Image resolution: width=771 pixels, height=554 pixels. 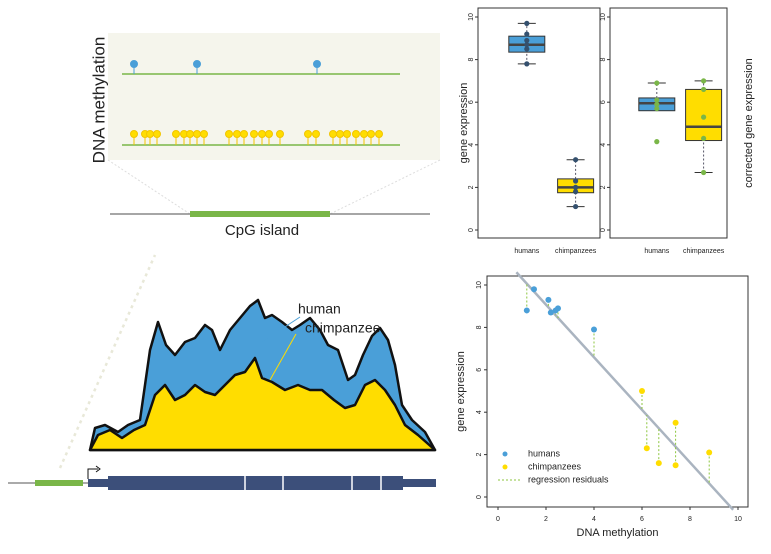 What do you see at coordinates (262, 230) in the screenshot?
I see `island-label: CpG island` at bounding box center [262, 230].